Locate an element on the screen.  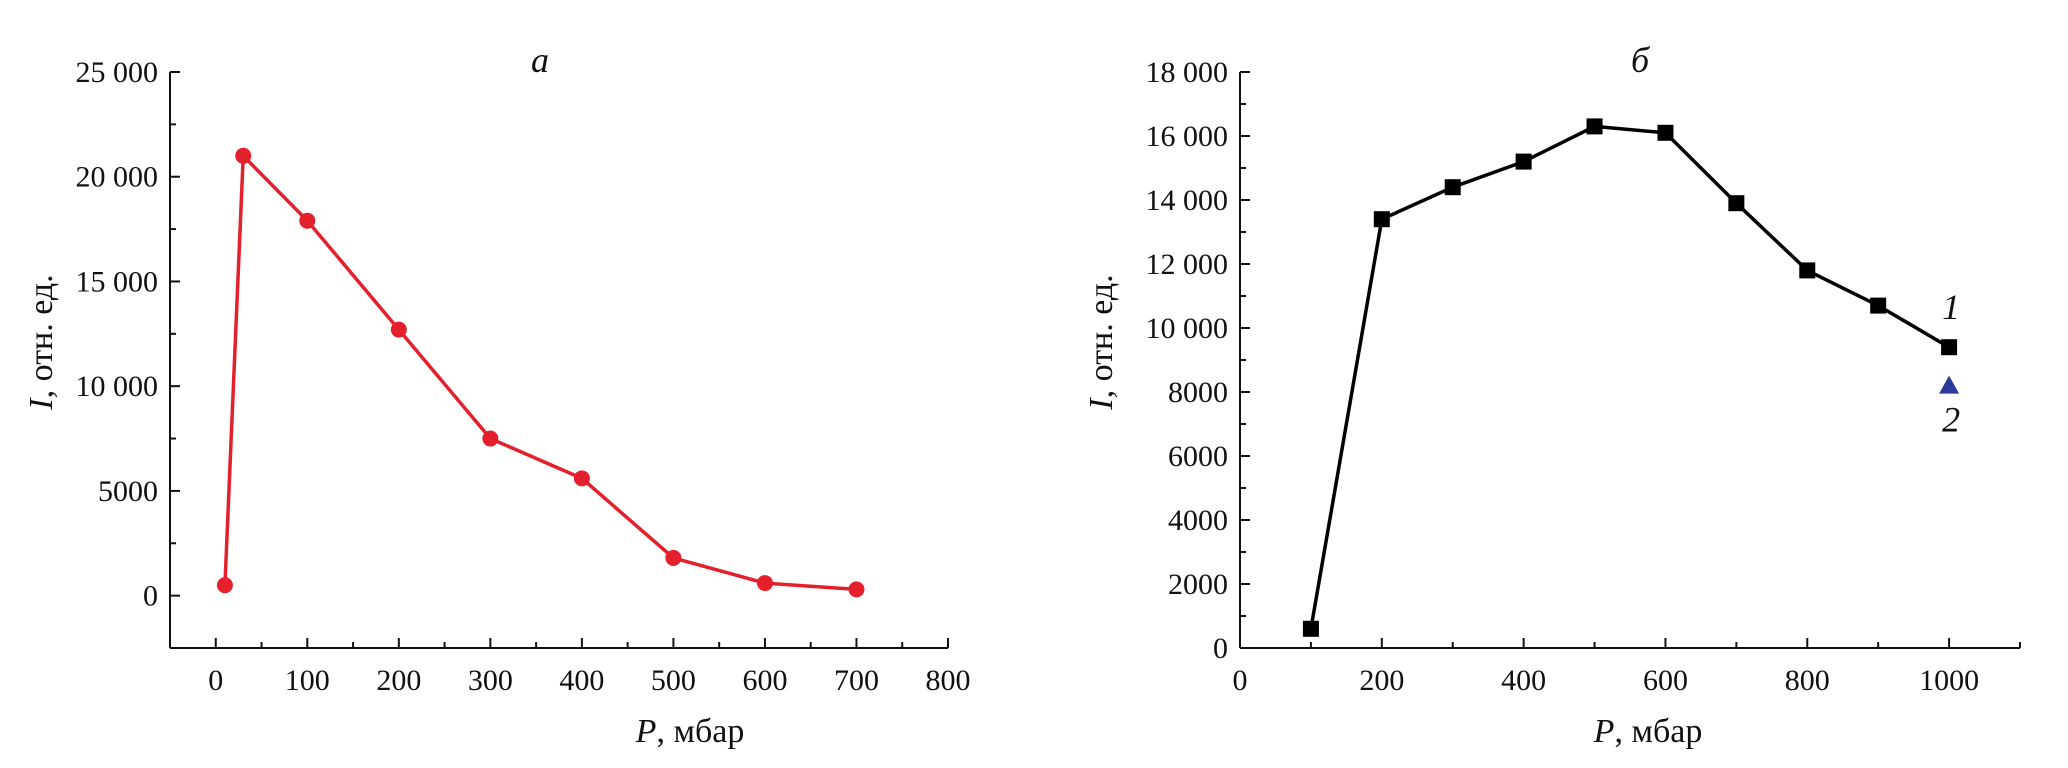
y-axis-unit-a: , отн. ед. is located at coordinates (41, 336).